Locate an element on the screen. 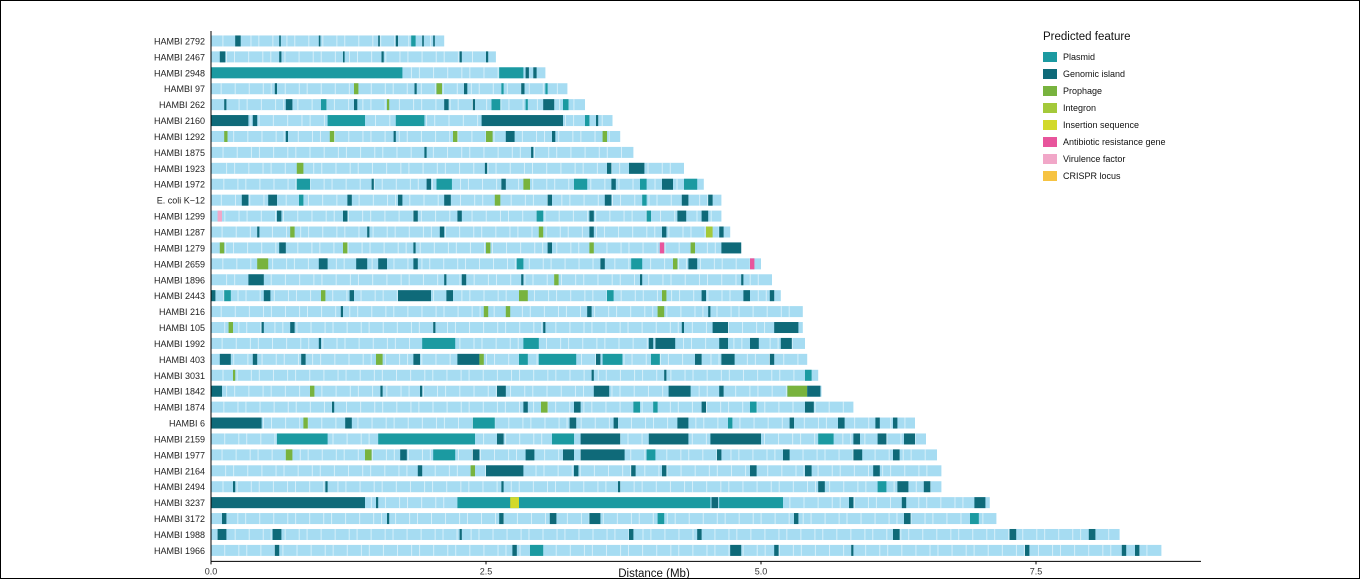 The width and height of the screenshot is (1360, 579). genome-label: HAMBI 216 is located at coordinates (182, 312).